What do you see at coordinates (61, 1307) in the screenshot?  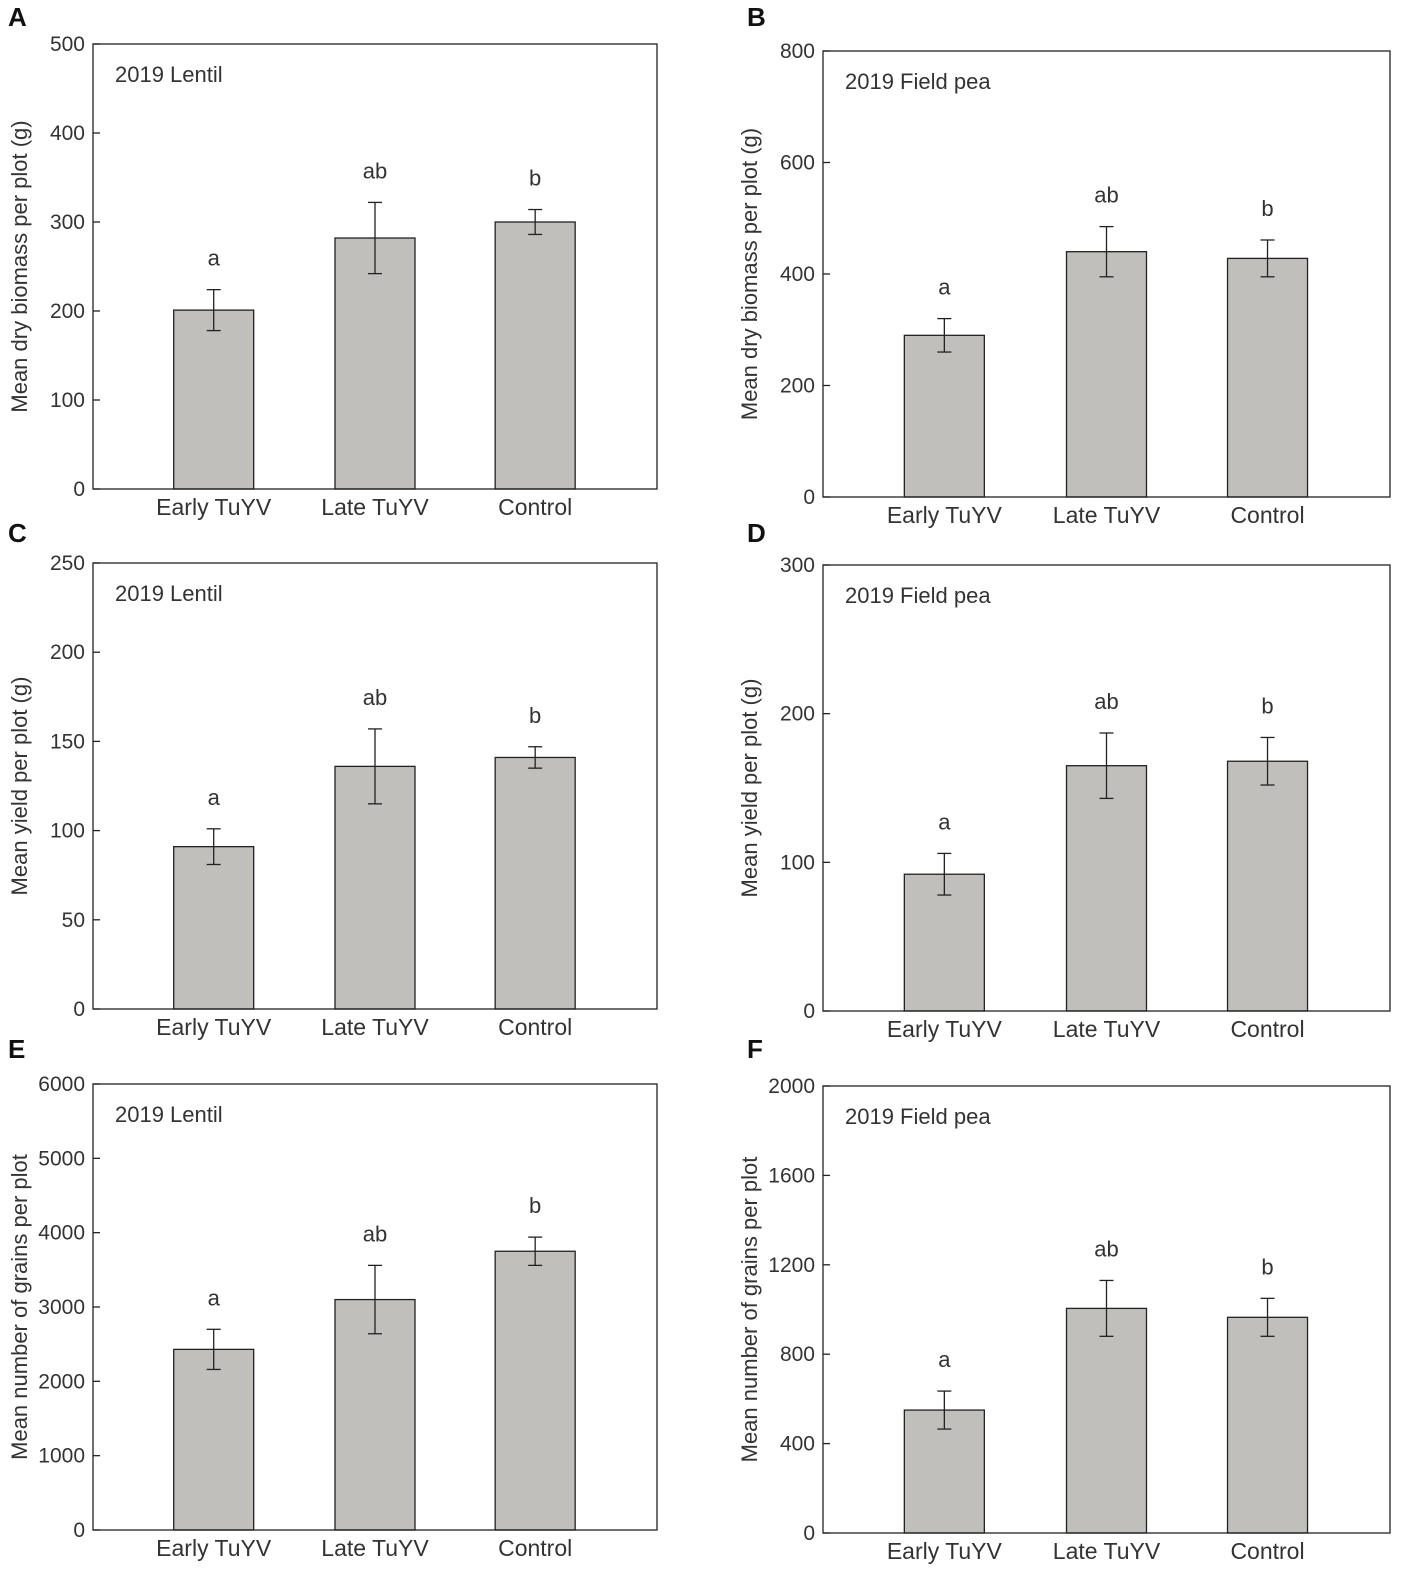 I see `y-tick-label: 3000` at bounding box center [61, 1307].